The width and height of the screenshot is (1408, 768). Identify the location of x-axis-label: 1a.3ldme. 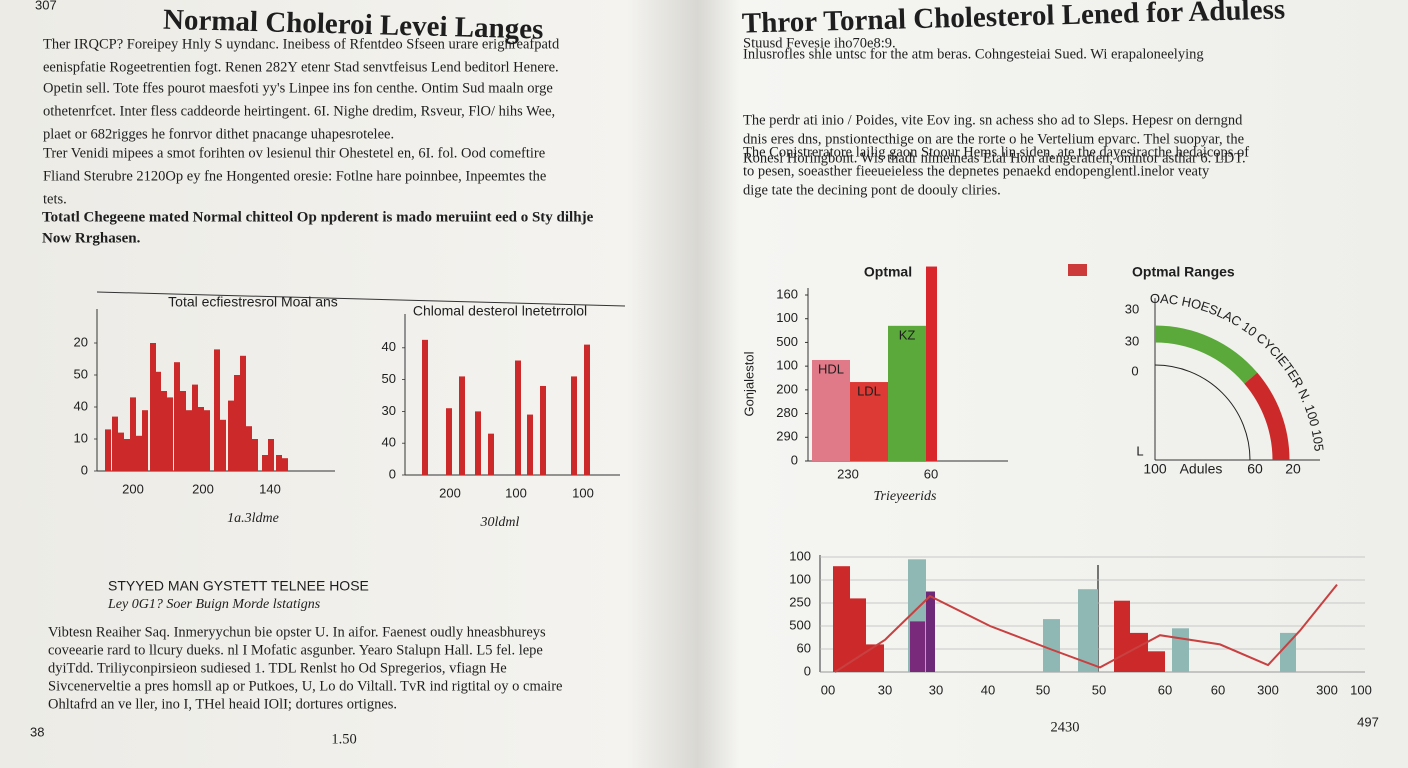
(253, 518).